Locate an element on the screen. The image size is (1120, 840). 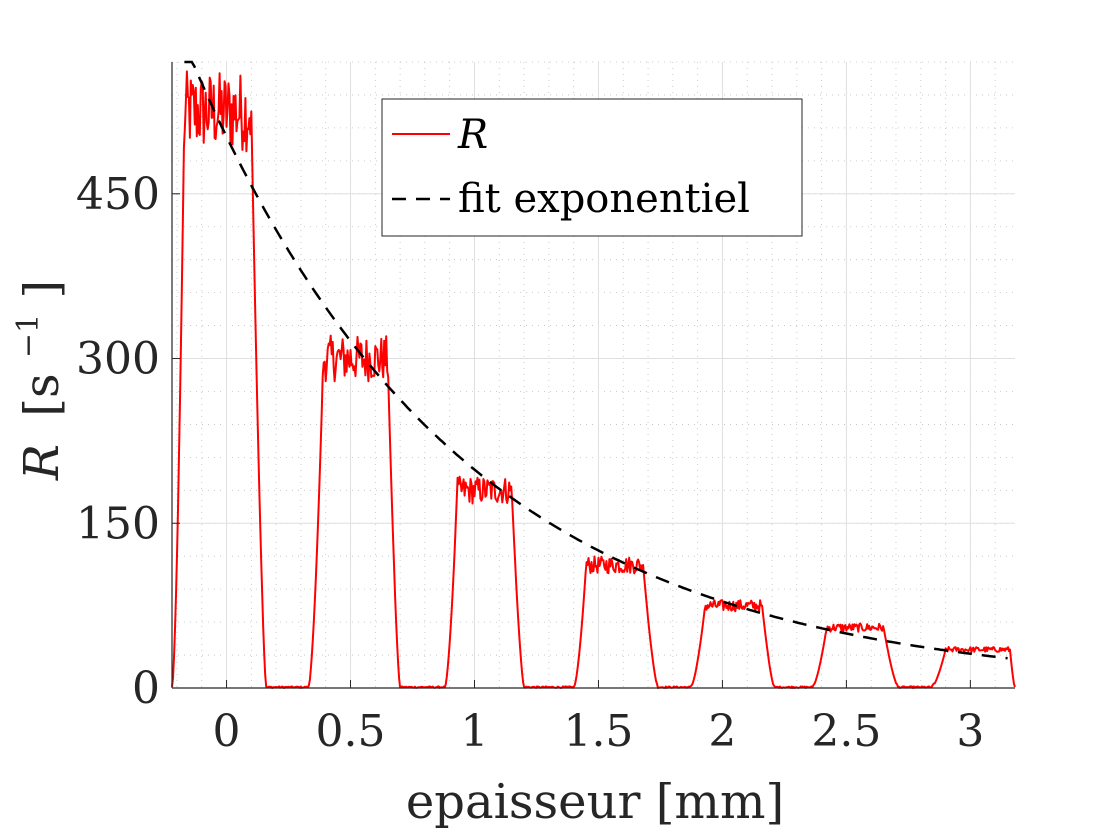
x-tick-label: 0 is located at coordinates (227, 731).